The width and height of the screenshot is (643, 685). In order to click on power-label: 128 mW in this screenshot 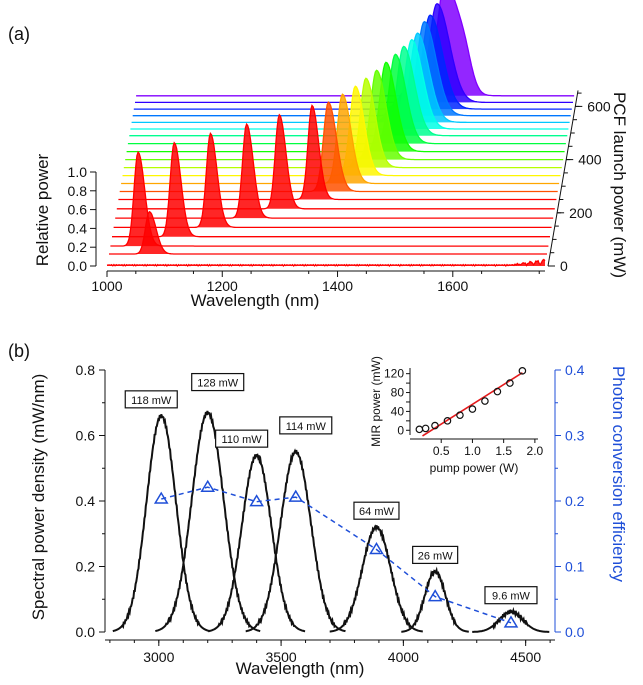, I will do `click(218, 384)`.